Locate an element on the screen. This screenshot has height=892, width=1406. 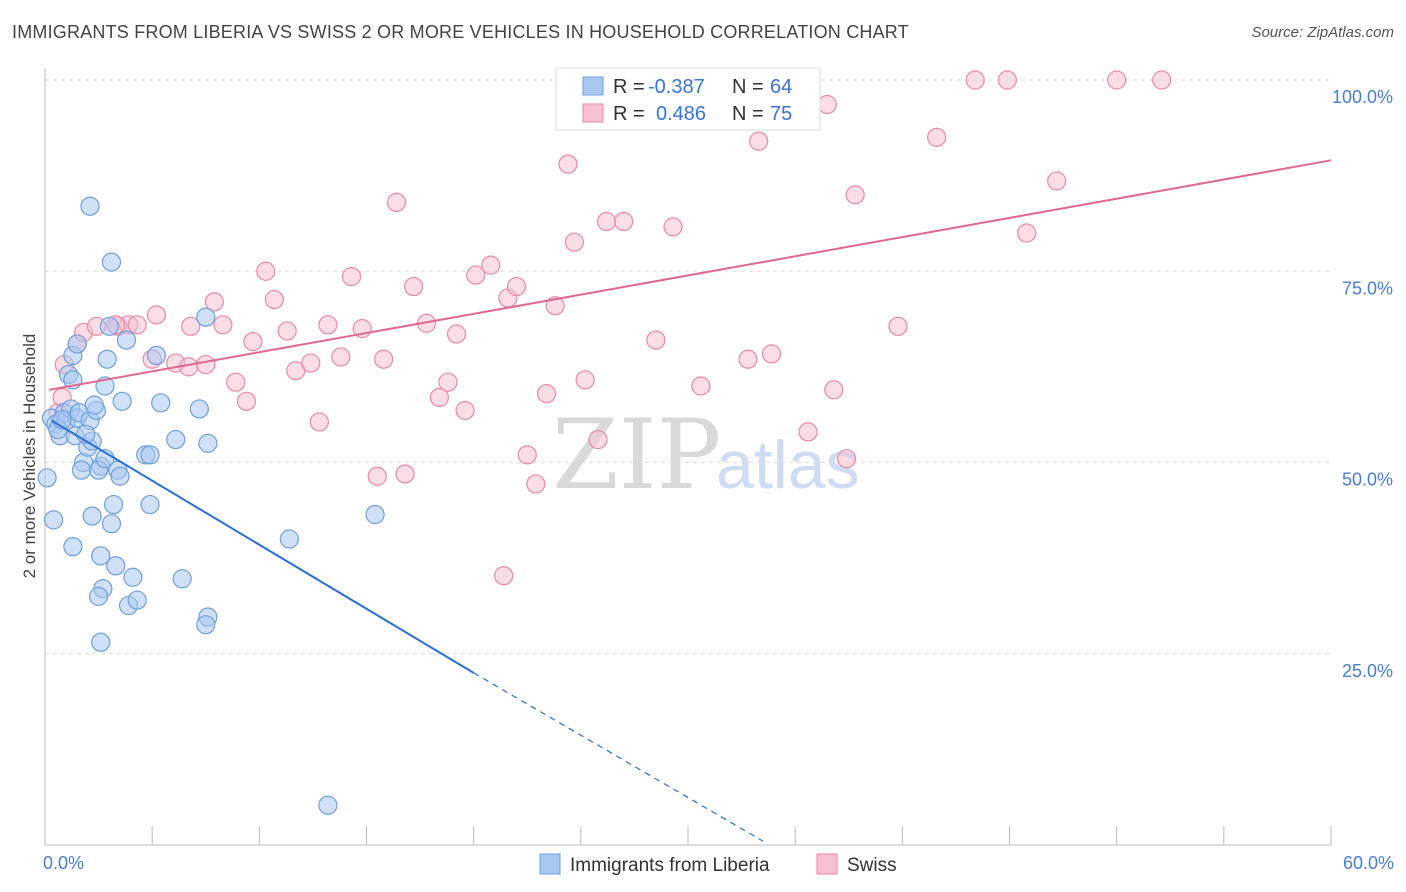
legend-swatch-swiss is located at coordinates (593, 113).